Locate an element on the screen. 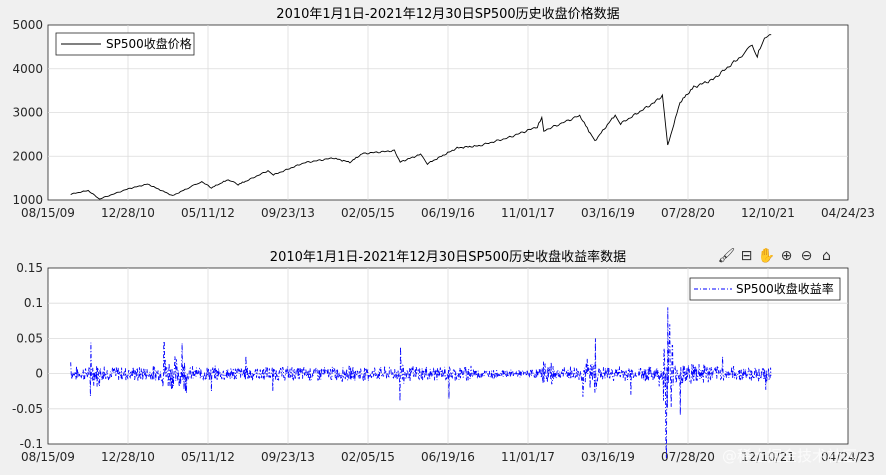 Image resolution: width=886 pixels, height=475 pixels. return-chart-title: 2010年1月1日-2021年12月30日SP500历史收盘收益率数据 is located at coordinates (448, 257).